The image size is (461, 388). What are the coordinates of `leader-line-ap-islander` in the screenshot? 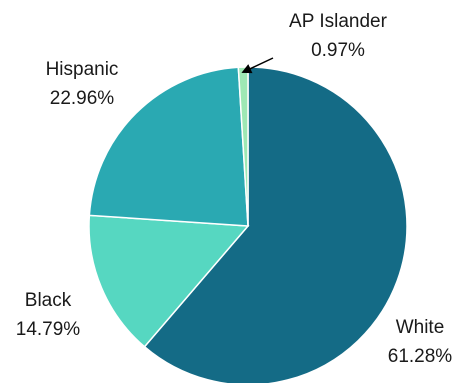 It's located at (257, 65).